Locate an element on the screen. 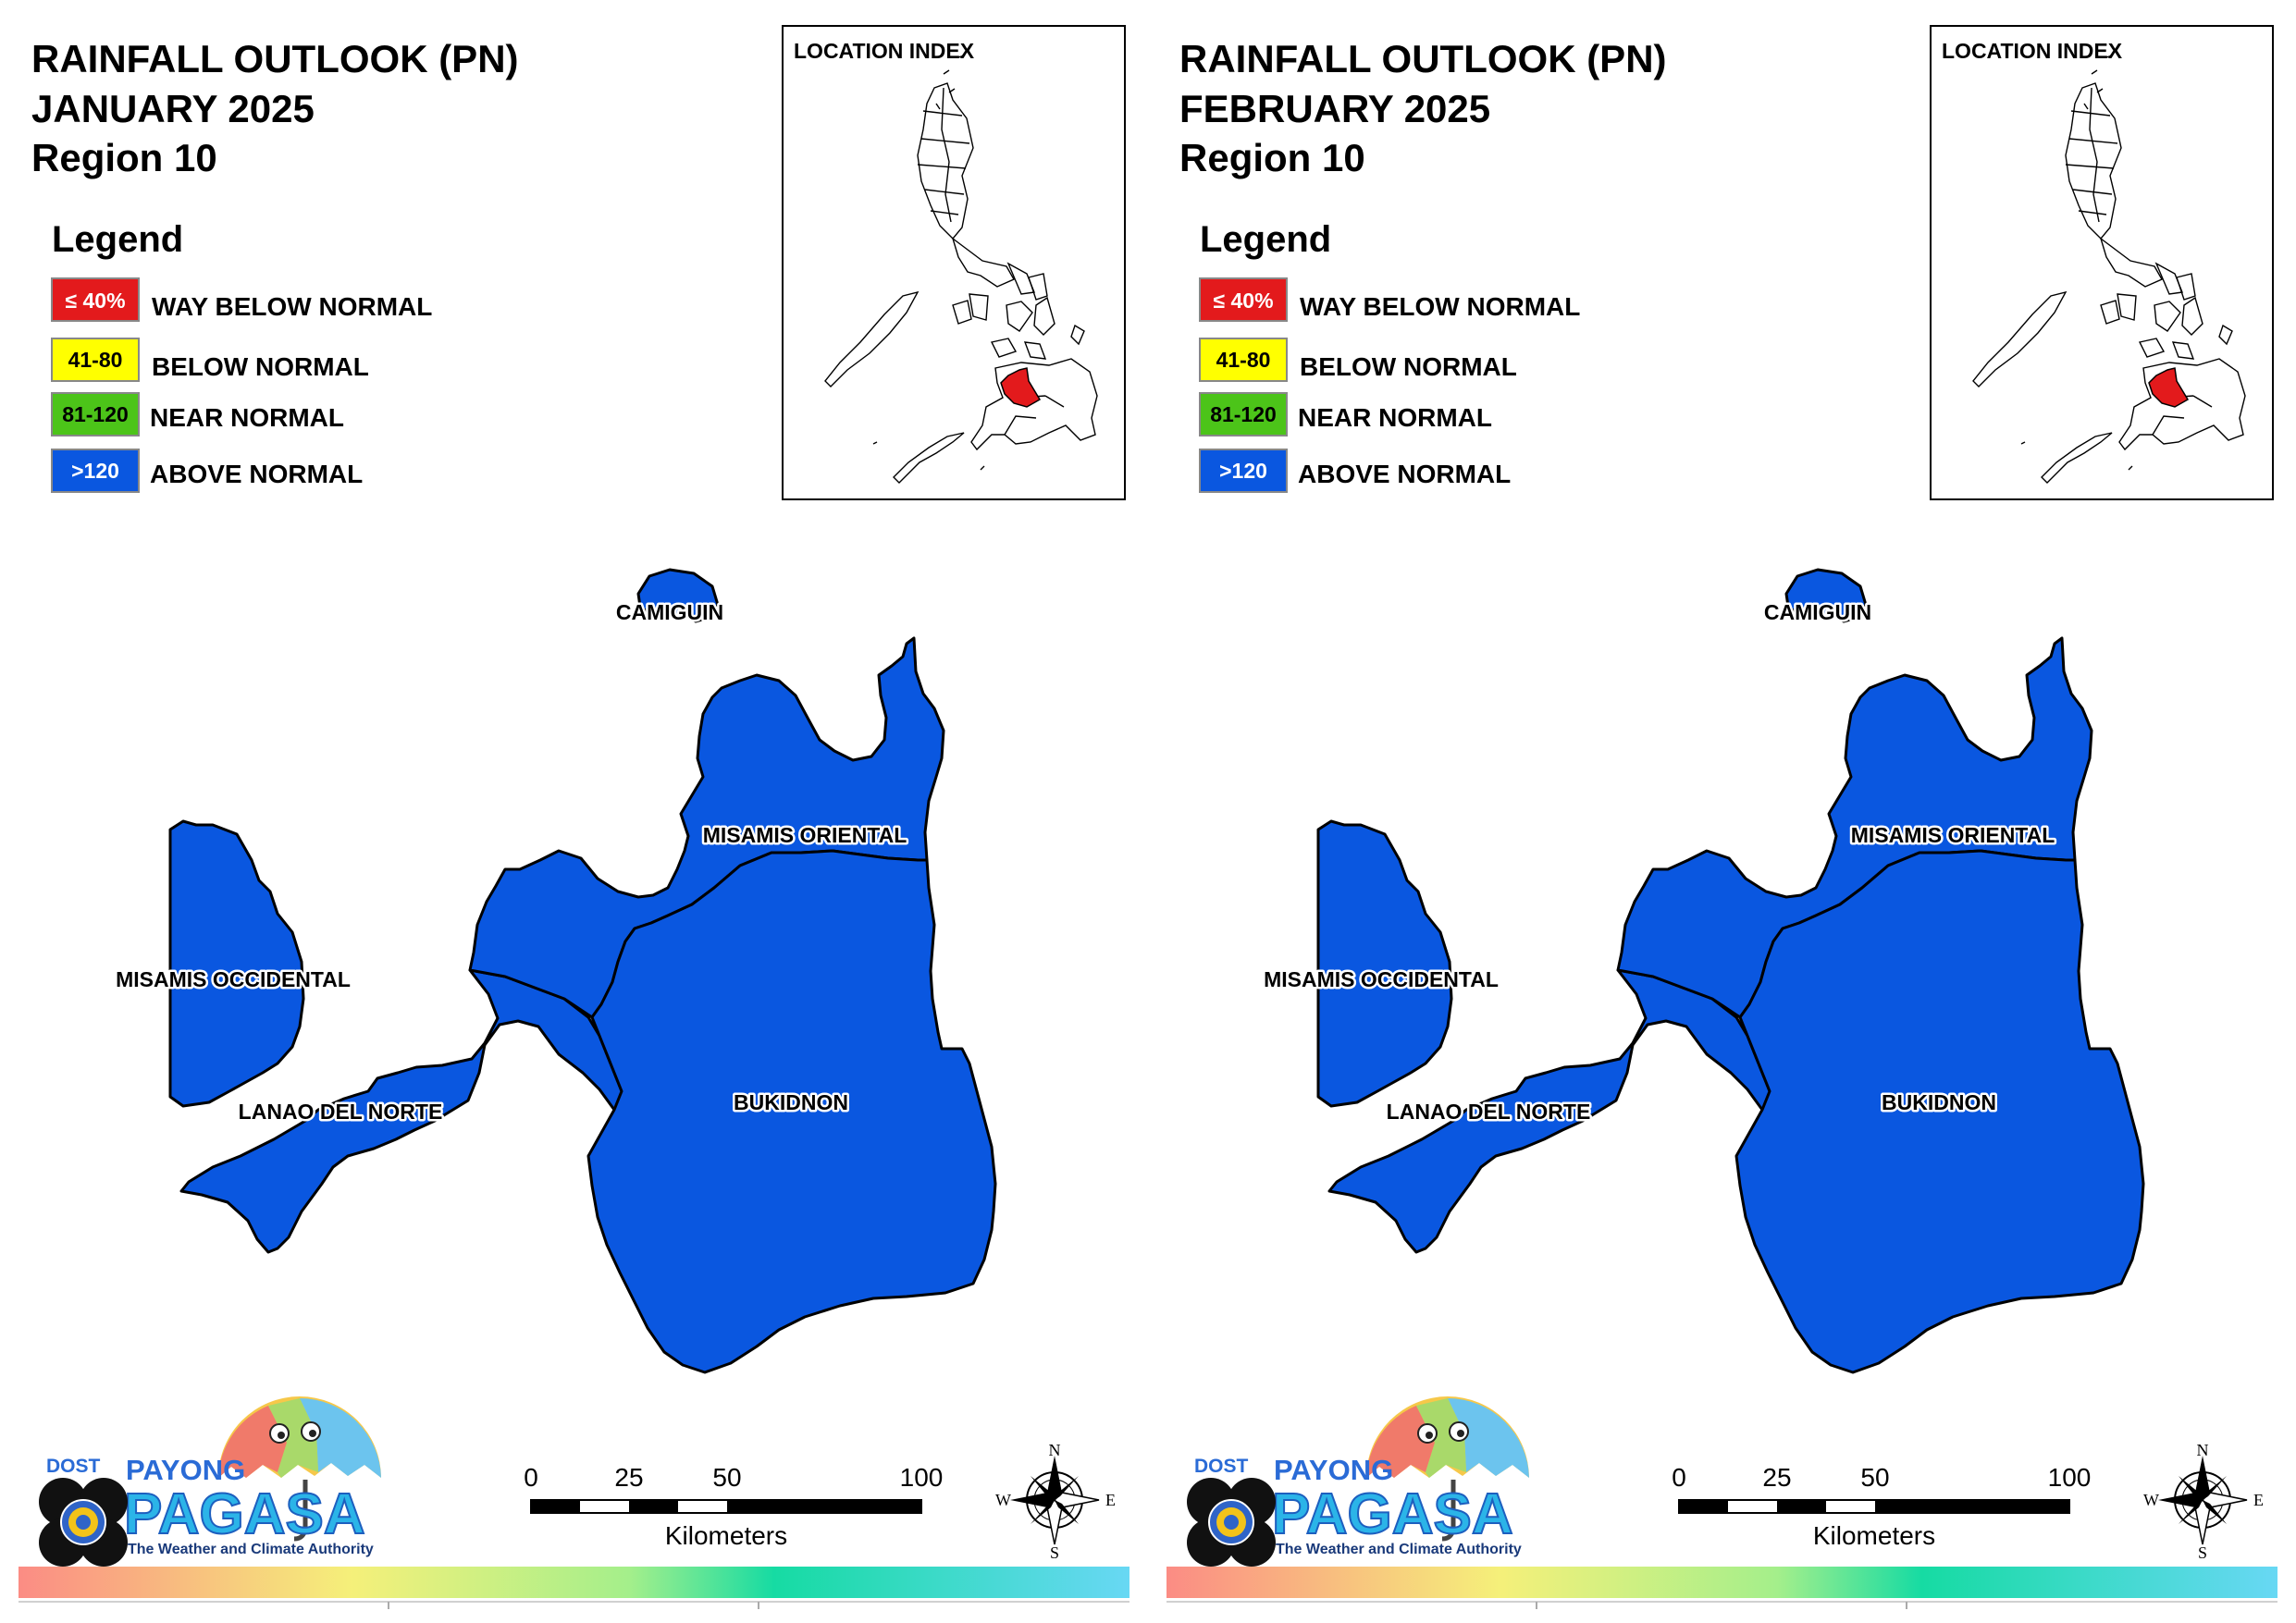 This screenshot has height=1623, width=2296. compass-n: N is located at coordinates (2203, 1450).